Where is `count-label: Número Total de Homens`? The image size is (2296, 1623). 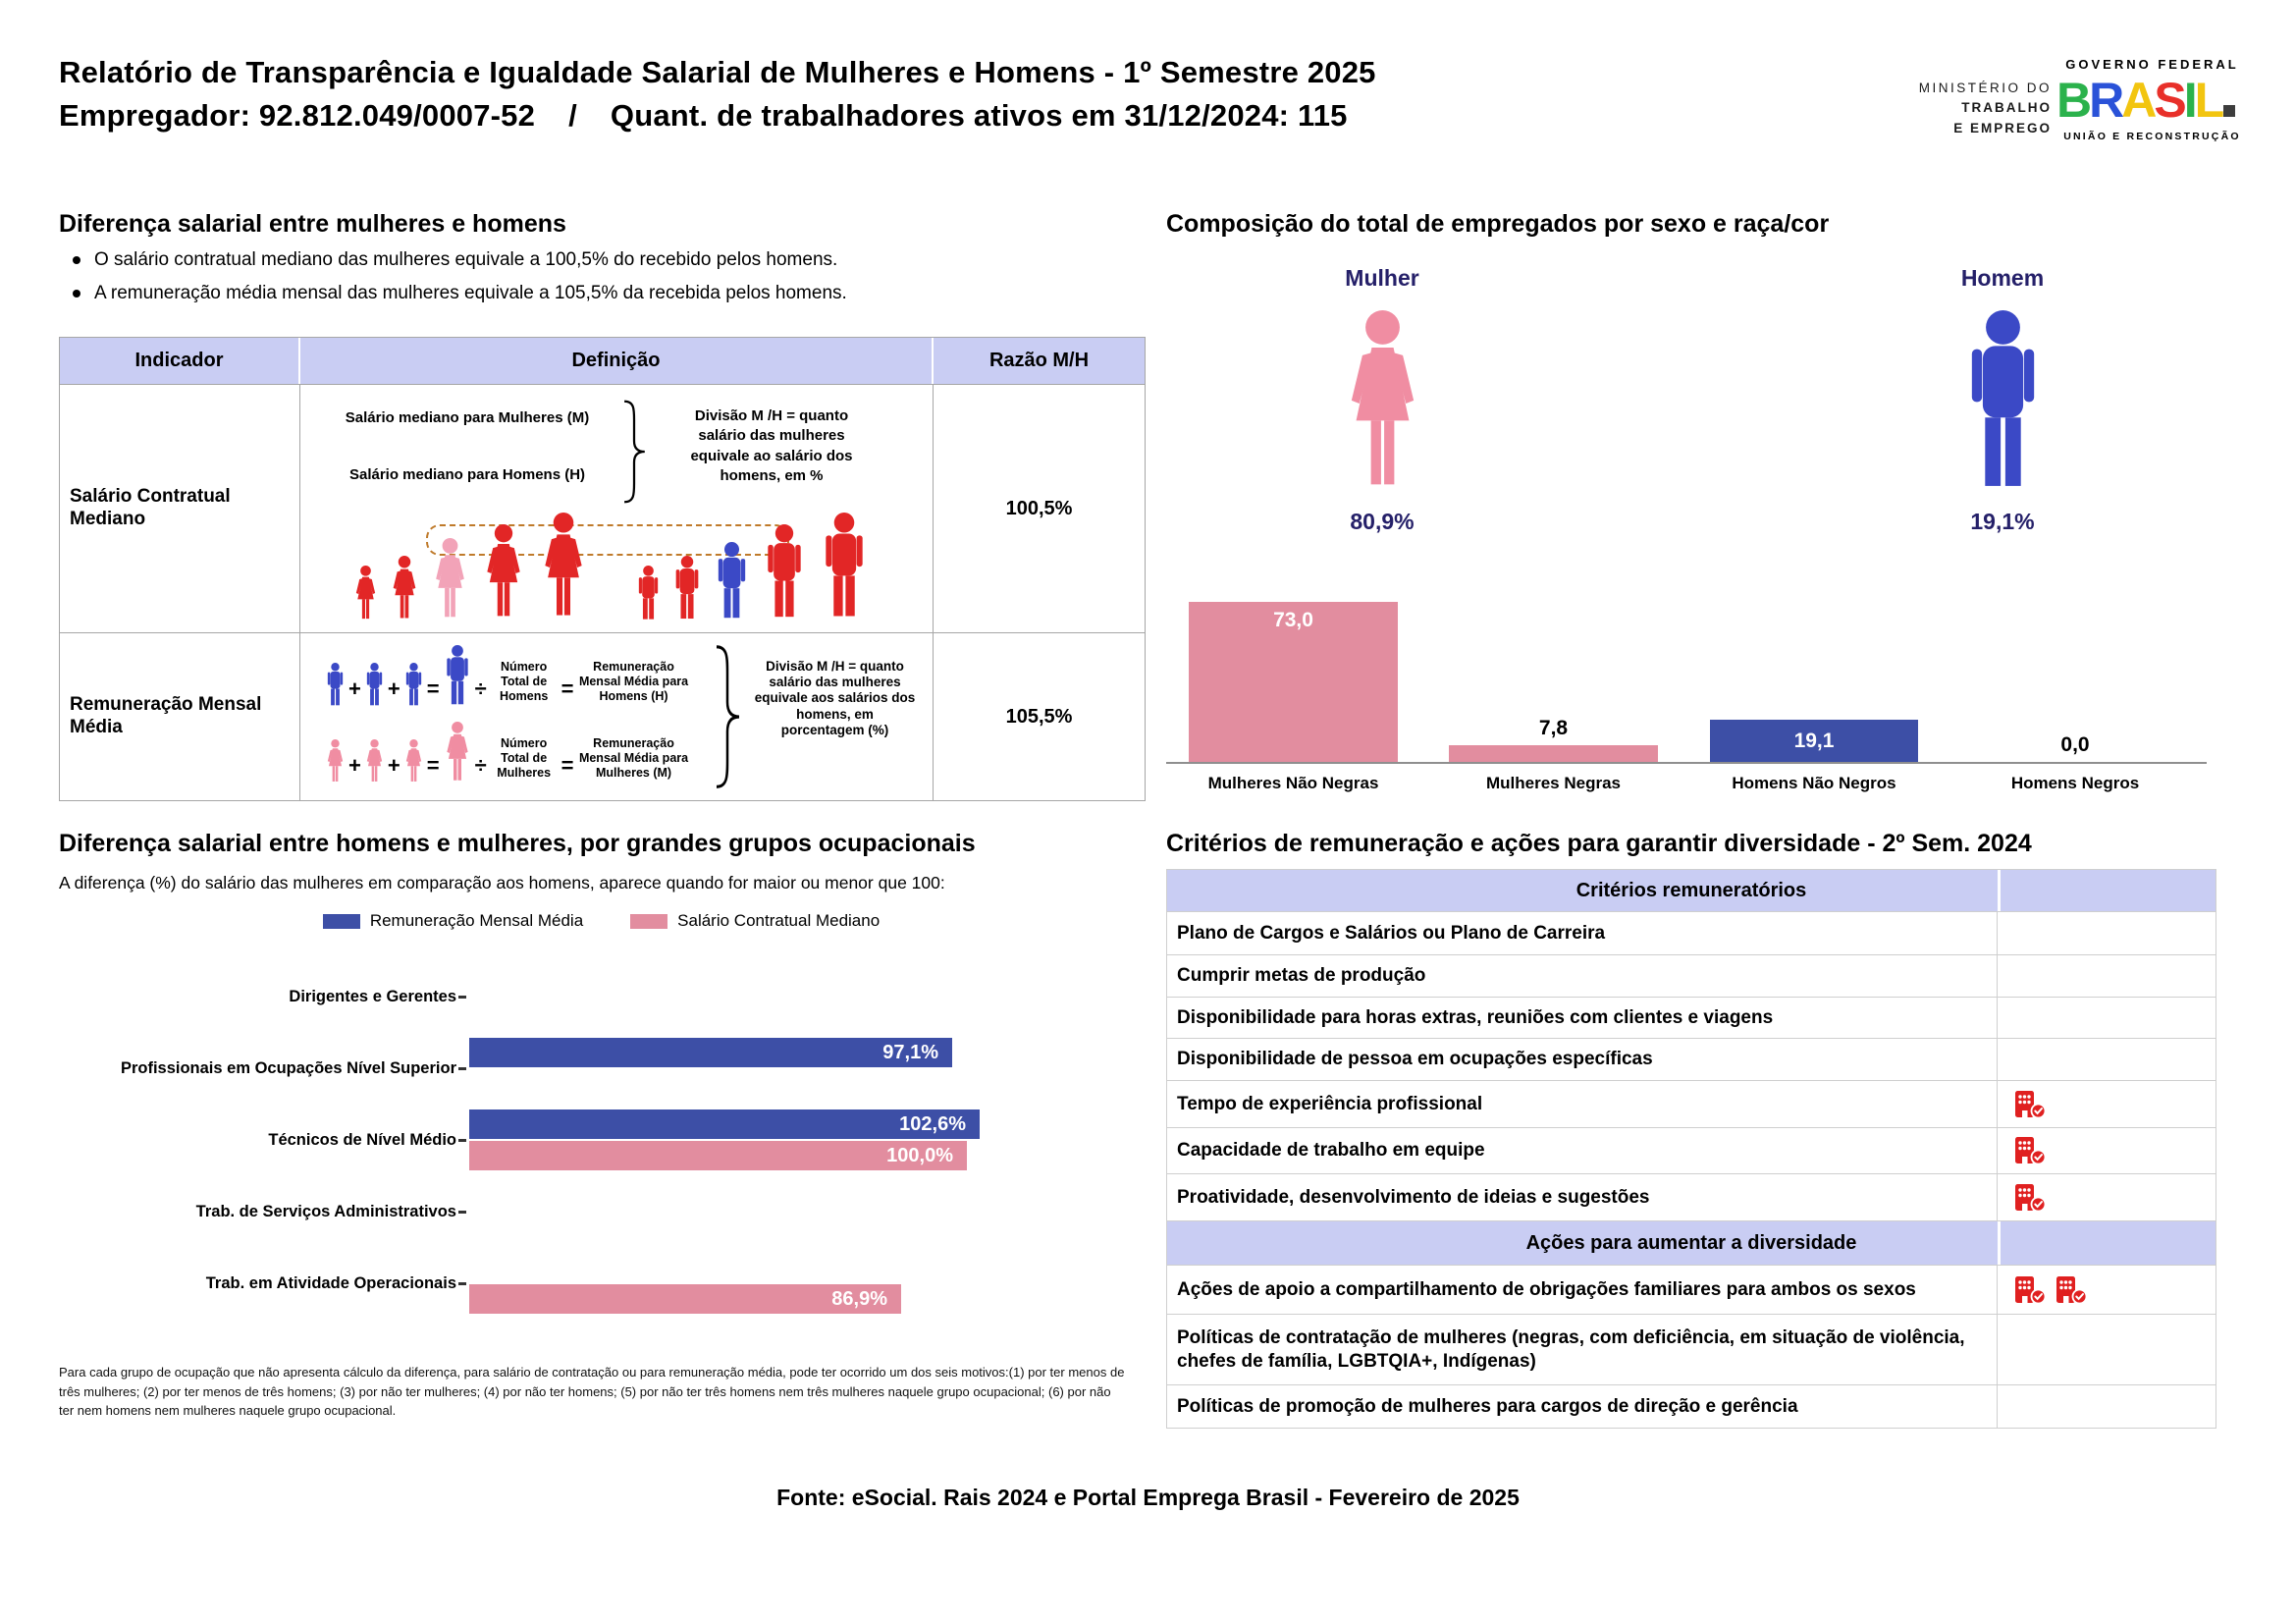 count-label: Número Total de Homens is located at coordinates (524, 681).